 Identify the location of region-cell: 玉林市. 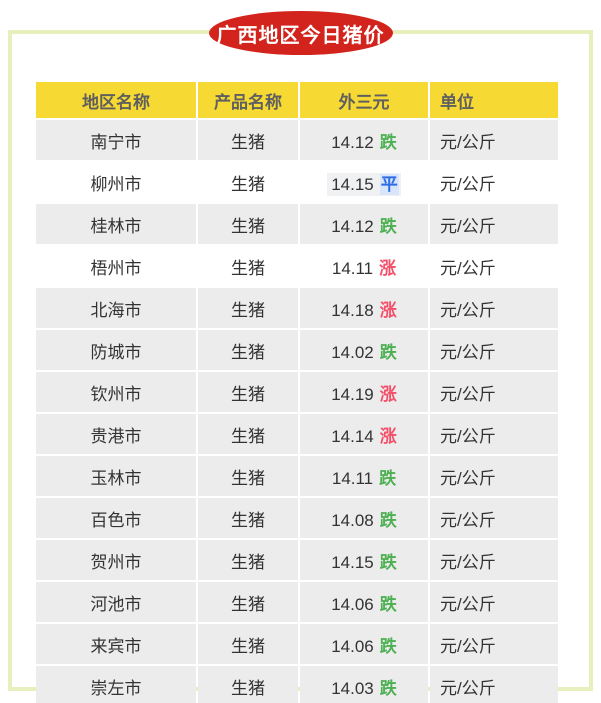
(116, 476).